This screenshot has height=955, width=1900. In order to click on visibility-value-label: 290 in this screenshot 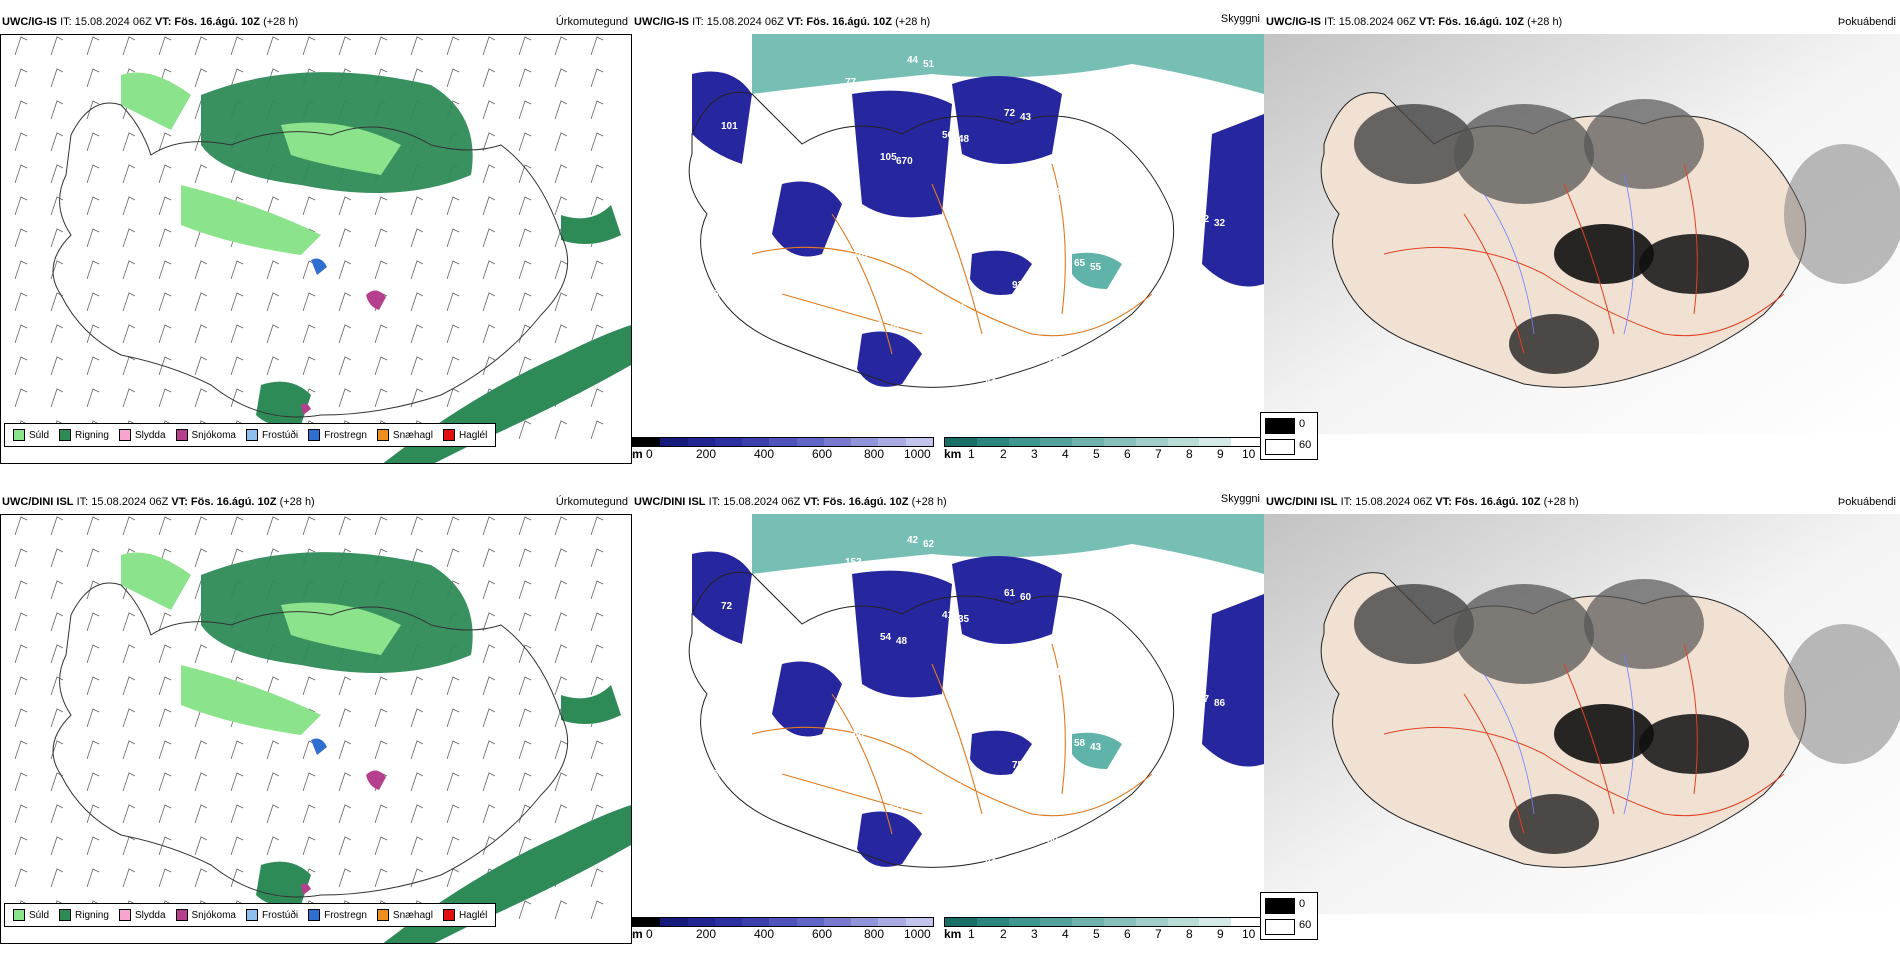, I will do `click(1152, 73)`.